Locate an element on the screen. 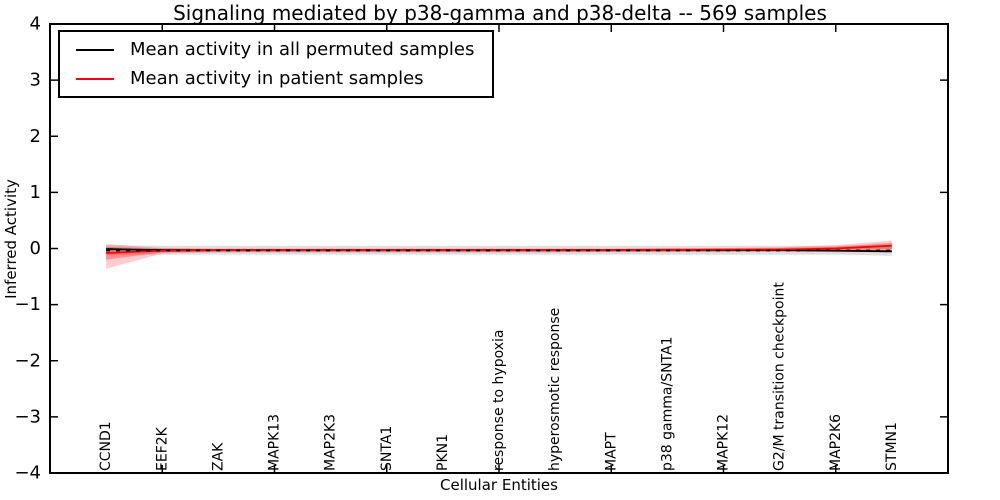 The height and width of the screenshot is (500, 1000). x-category-label-response-to-hypoxia: response to hypoxia is located at coordinates (499, 400).